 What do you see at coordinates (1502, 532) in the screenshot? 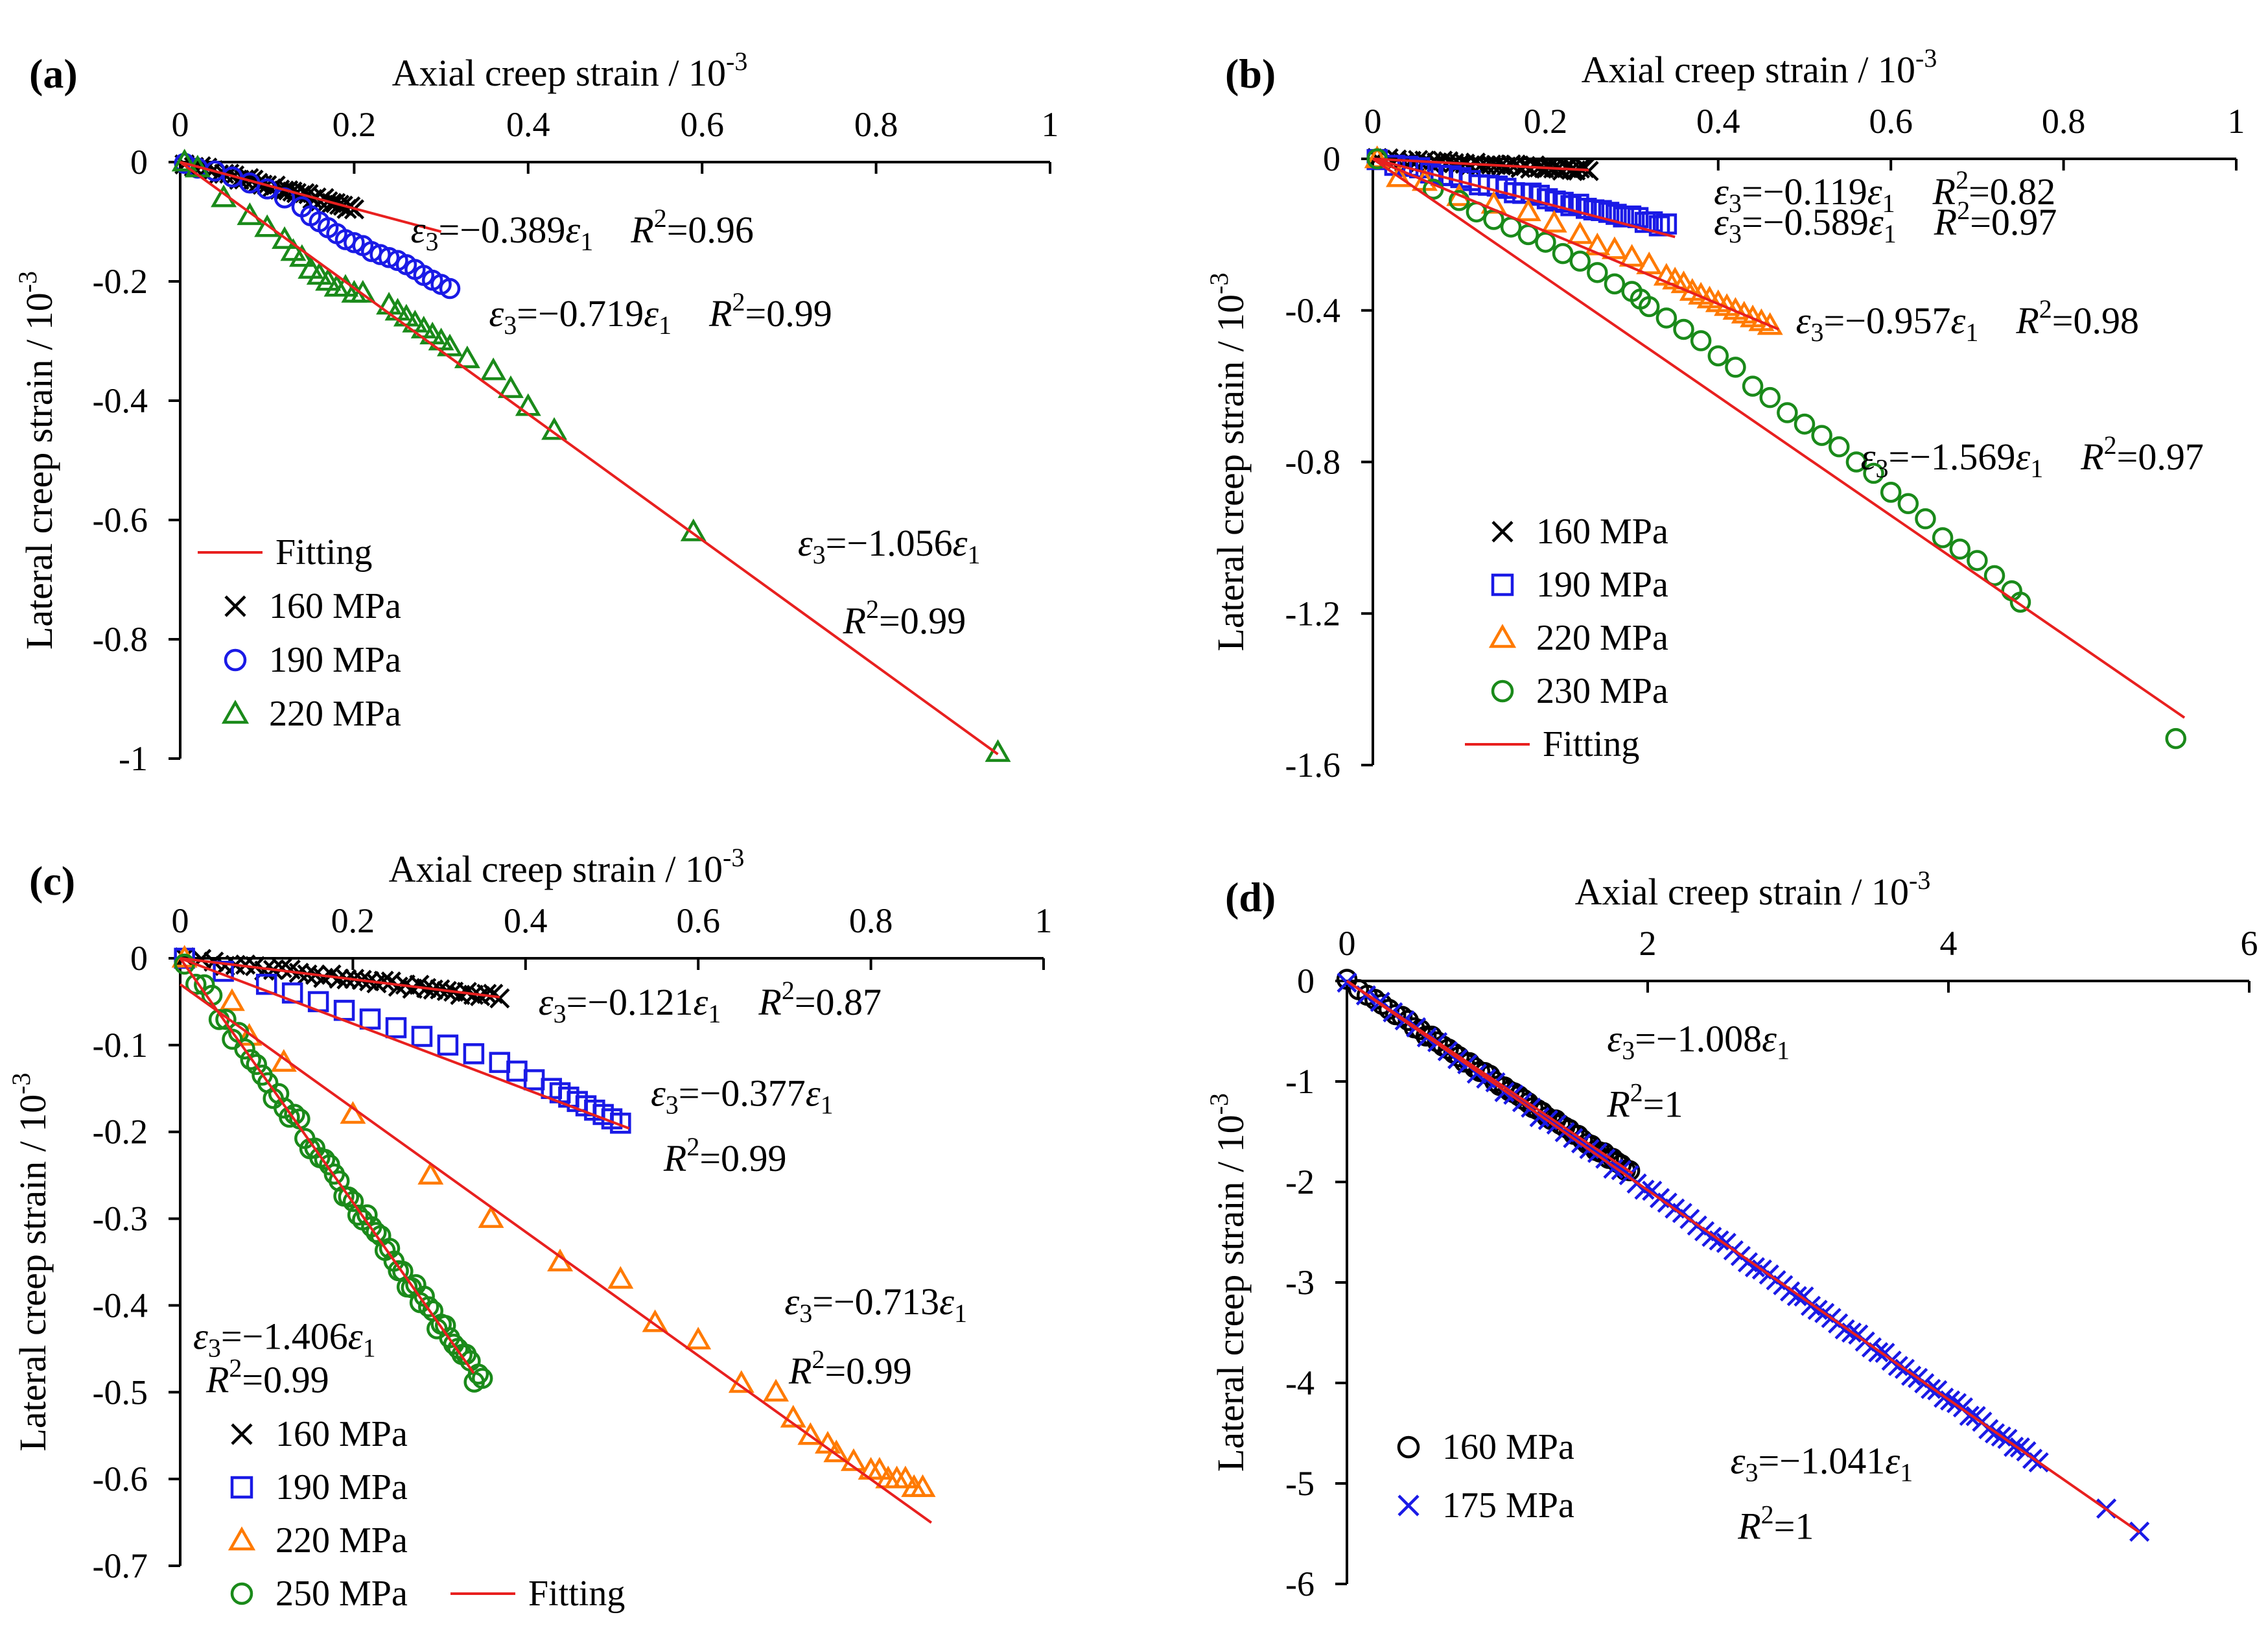
I see `legend-marker-swatch-stroke` at bounding box center [1502, 532].